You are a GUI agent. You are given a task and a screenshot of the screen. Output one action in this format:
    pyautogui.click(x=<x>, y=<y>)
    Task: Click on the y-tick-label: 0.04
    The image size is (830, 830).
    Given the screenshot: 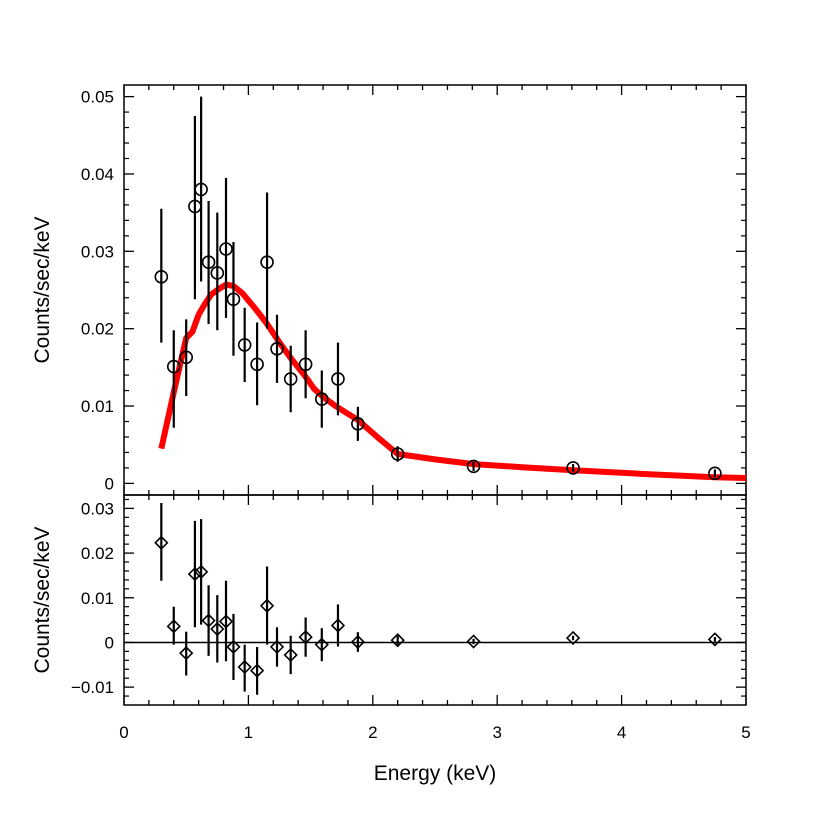 What is the action you would take?
    pyautogui.click(x=97, y=174)
    